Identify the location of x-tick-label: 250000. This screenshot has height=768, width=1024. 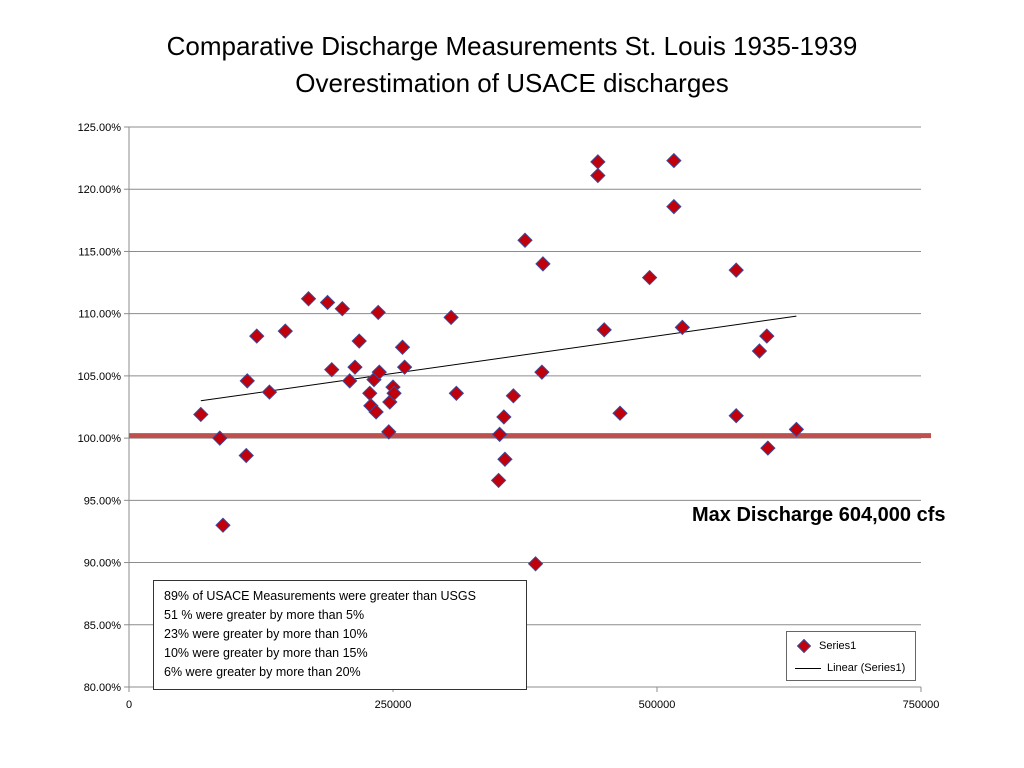
(393, 705).